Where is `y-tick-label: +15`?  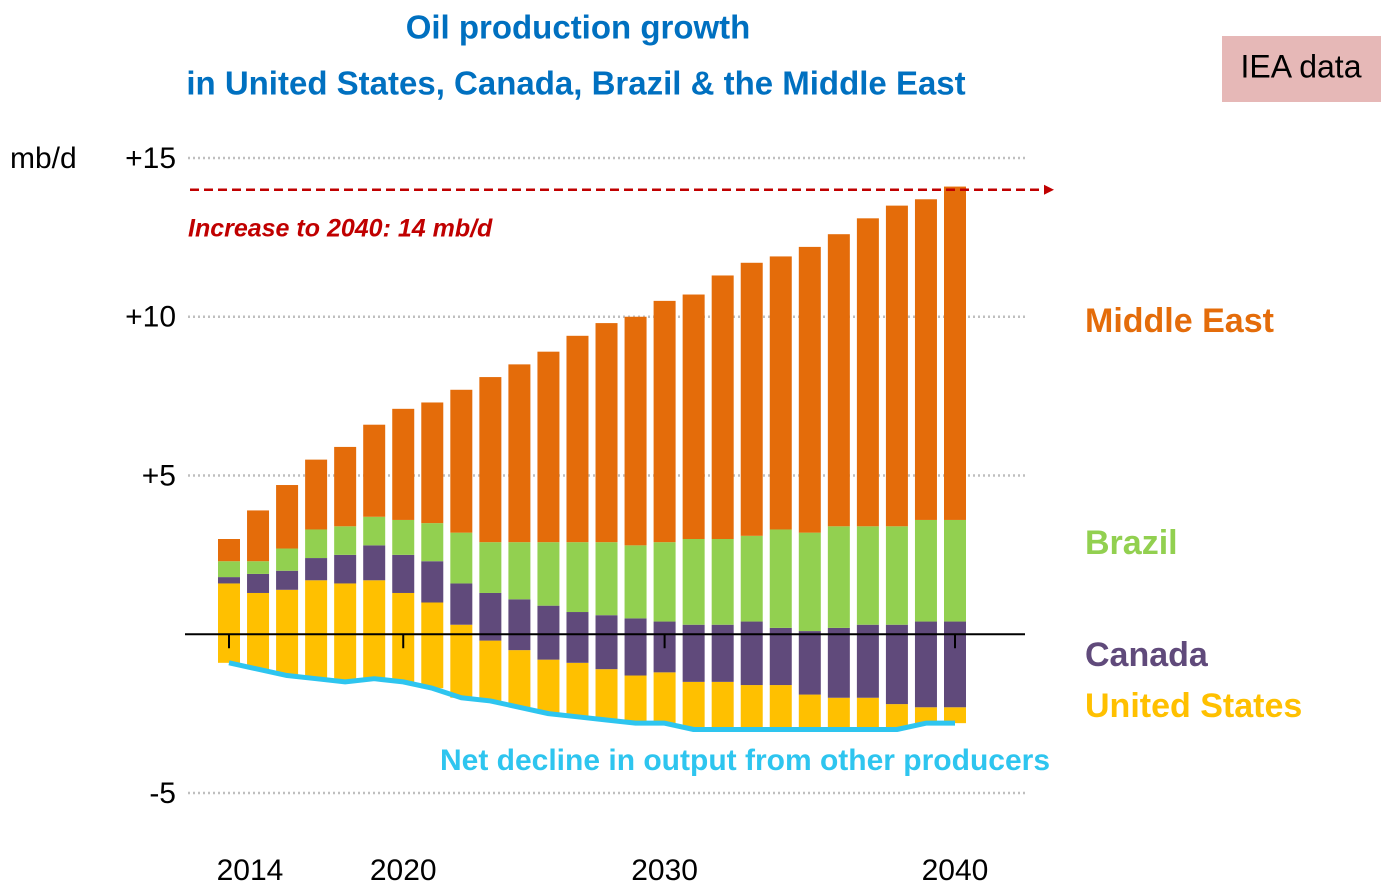
y-tick-label: +15 is located at coordinates (150, 158).